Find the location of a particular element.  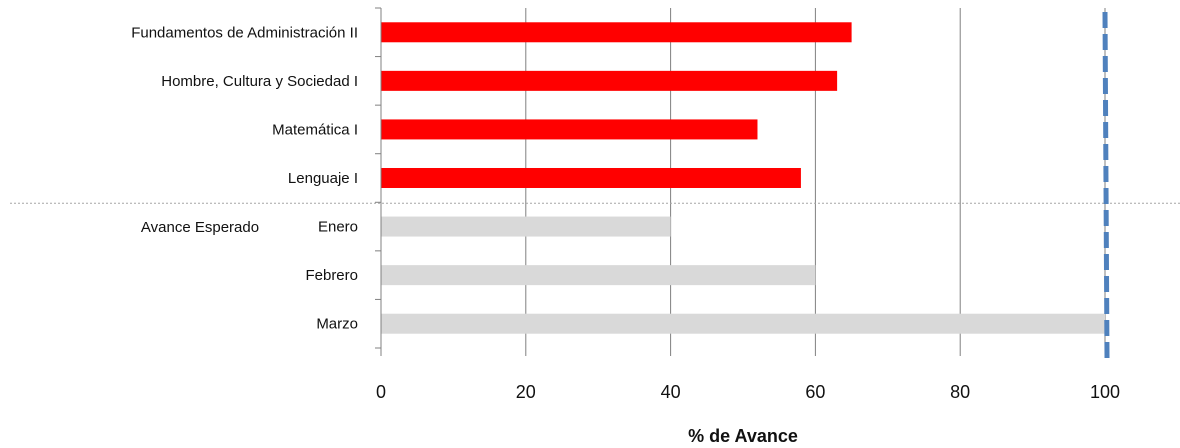

category-label-marzo: Marzo is located at coordinates (337, 324).